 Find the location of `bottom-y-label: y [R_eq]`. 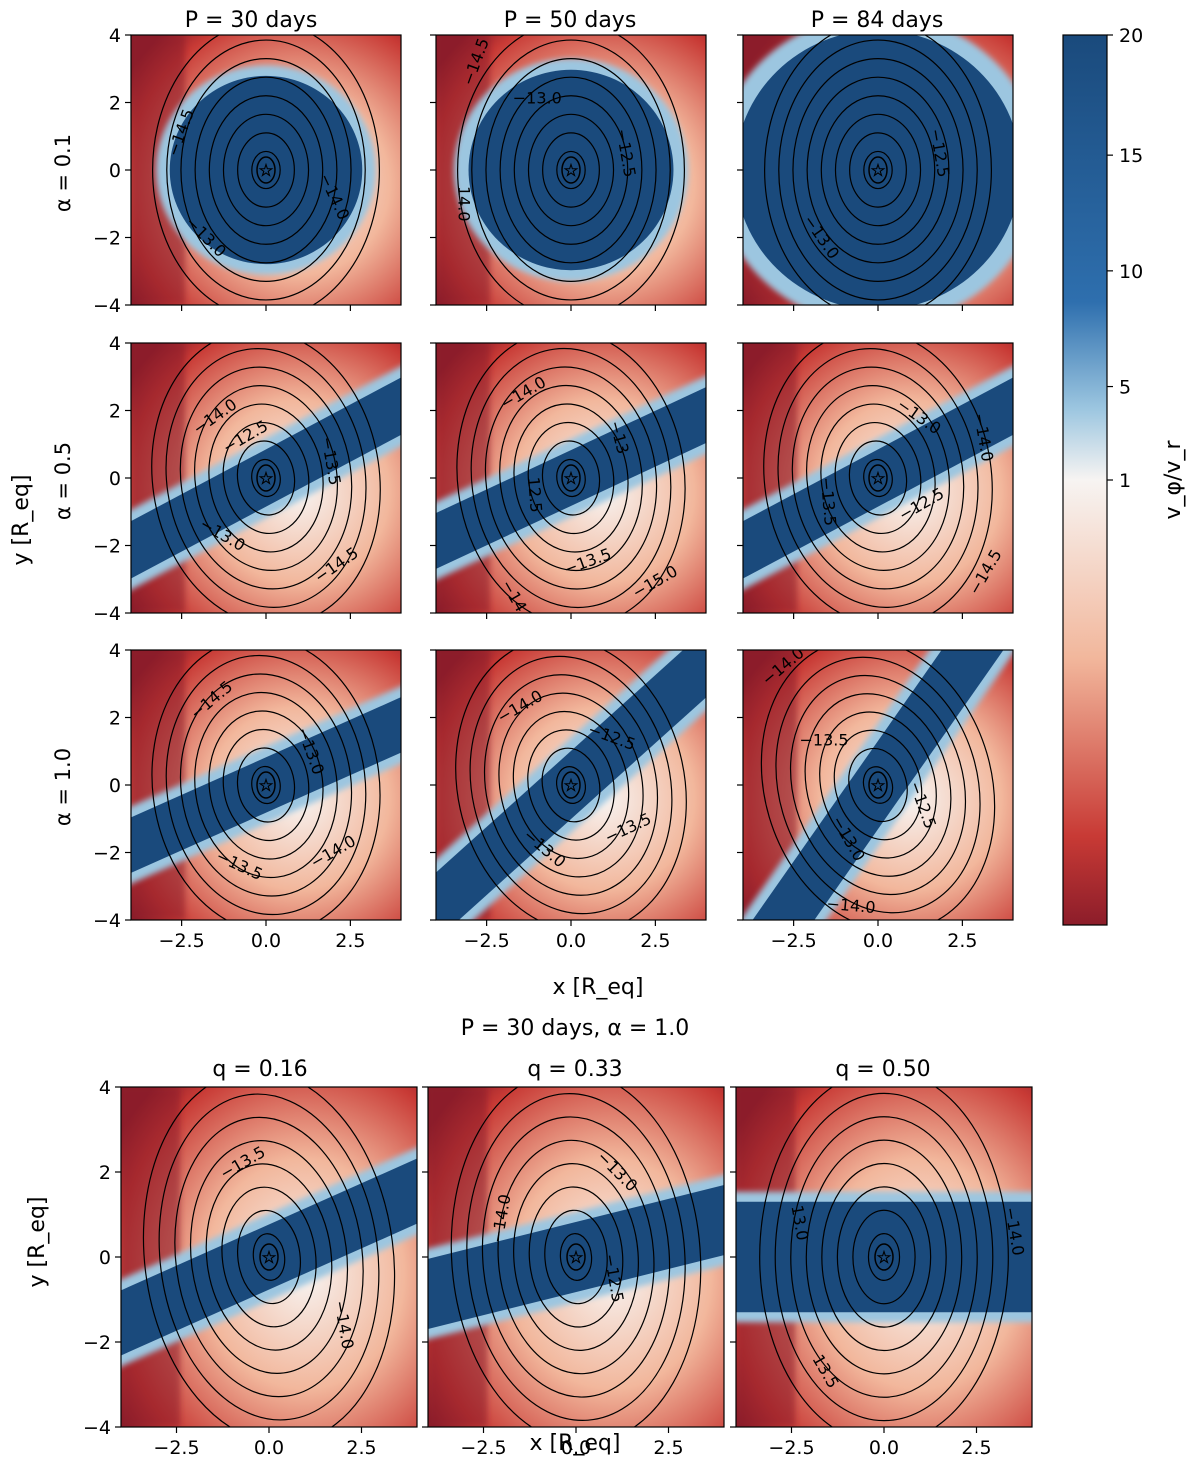

bottom-y-label: y [R_eq] is located at coordinates (37, 1242).